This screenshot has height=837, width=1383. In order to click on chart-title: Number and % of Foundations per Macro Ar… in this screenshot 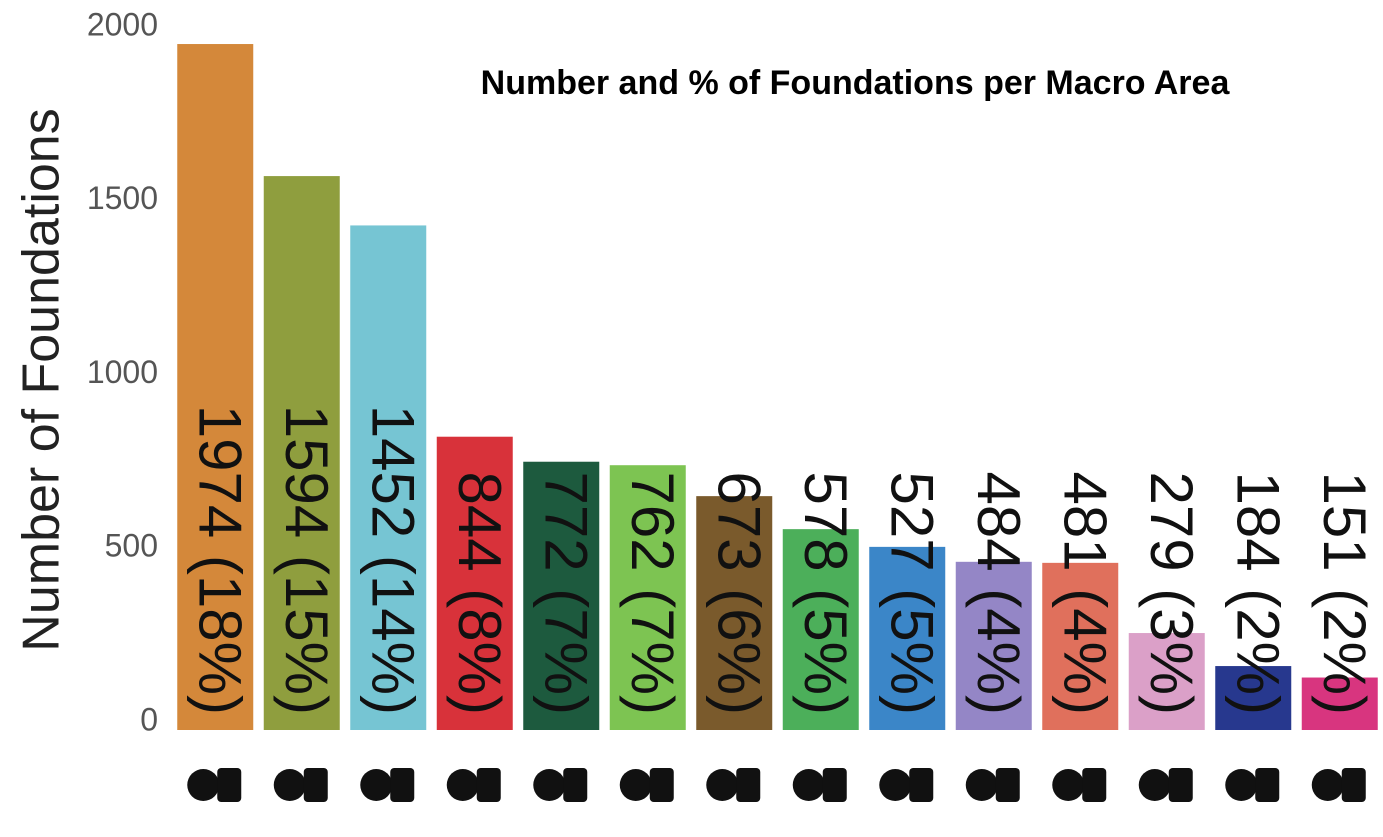, I will do `click(856, 83)`.